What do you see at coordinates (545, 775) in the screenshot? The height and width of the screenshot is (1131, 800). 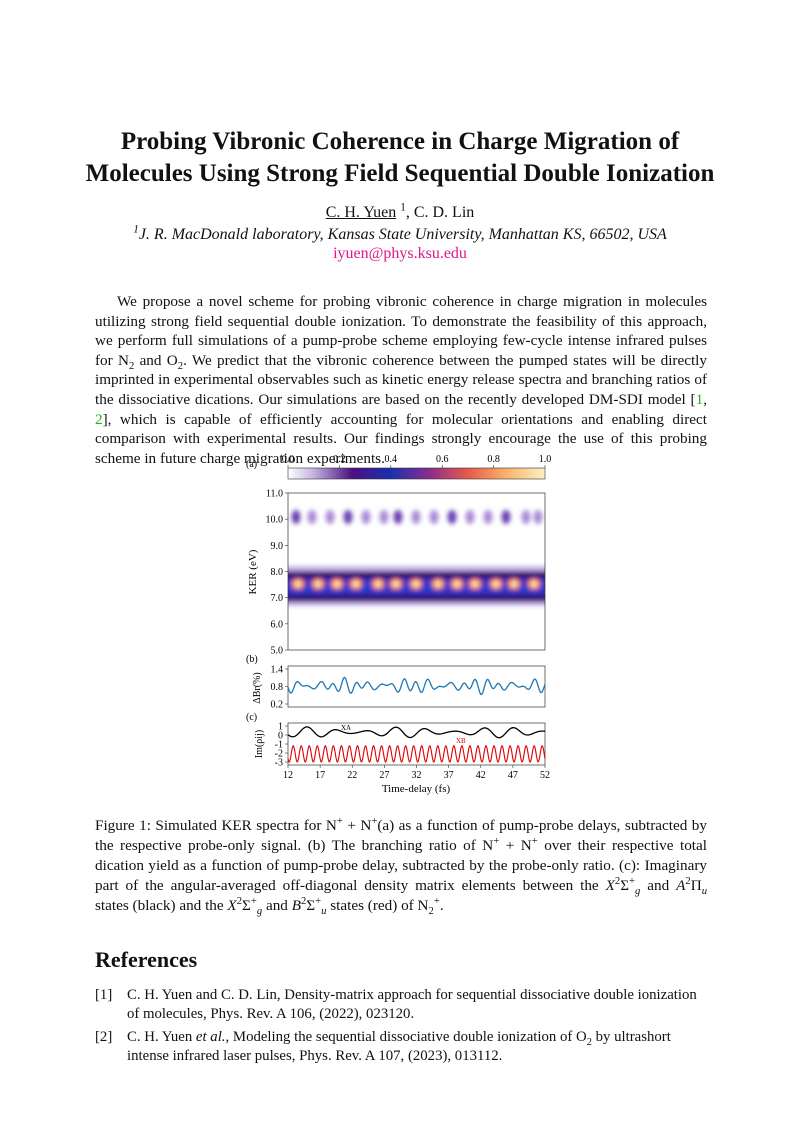 I see `time-delay-tick-label: 52` at bounding box center [545, 775].